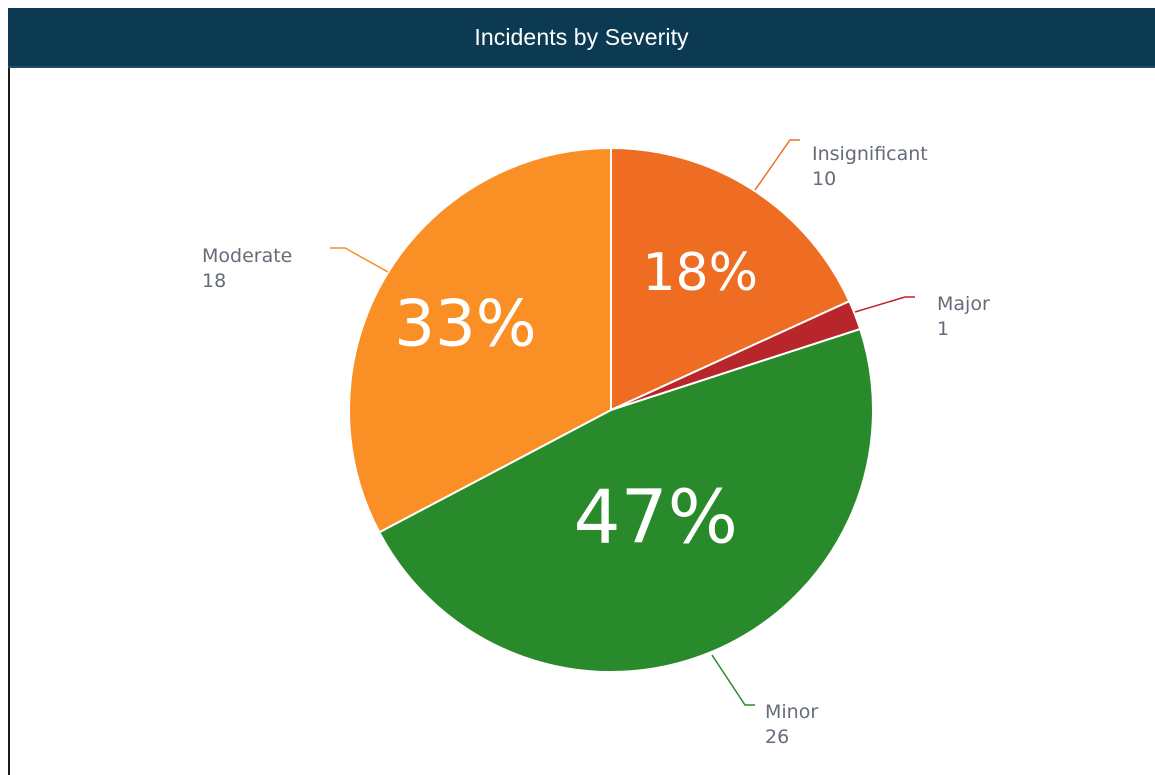 This screenshot has width=1155, height=775. What do you see at coordinates (824, 179) in the screenshot?
I see `callout-value-insignificant: 10` at bounding box center [824, 179].